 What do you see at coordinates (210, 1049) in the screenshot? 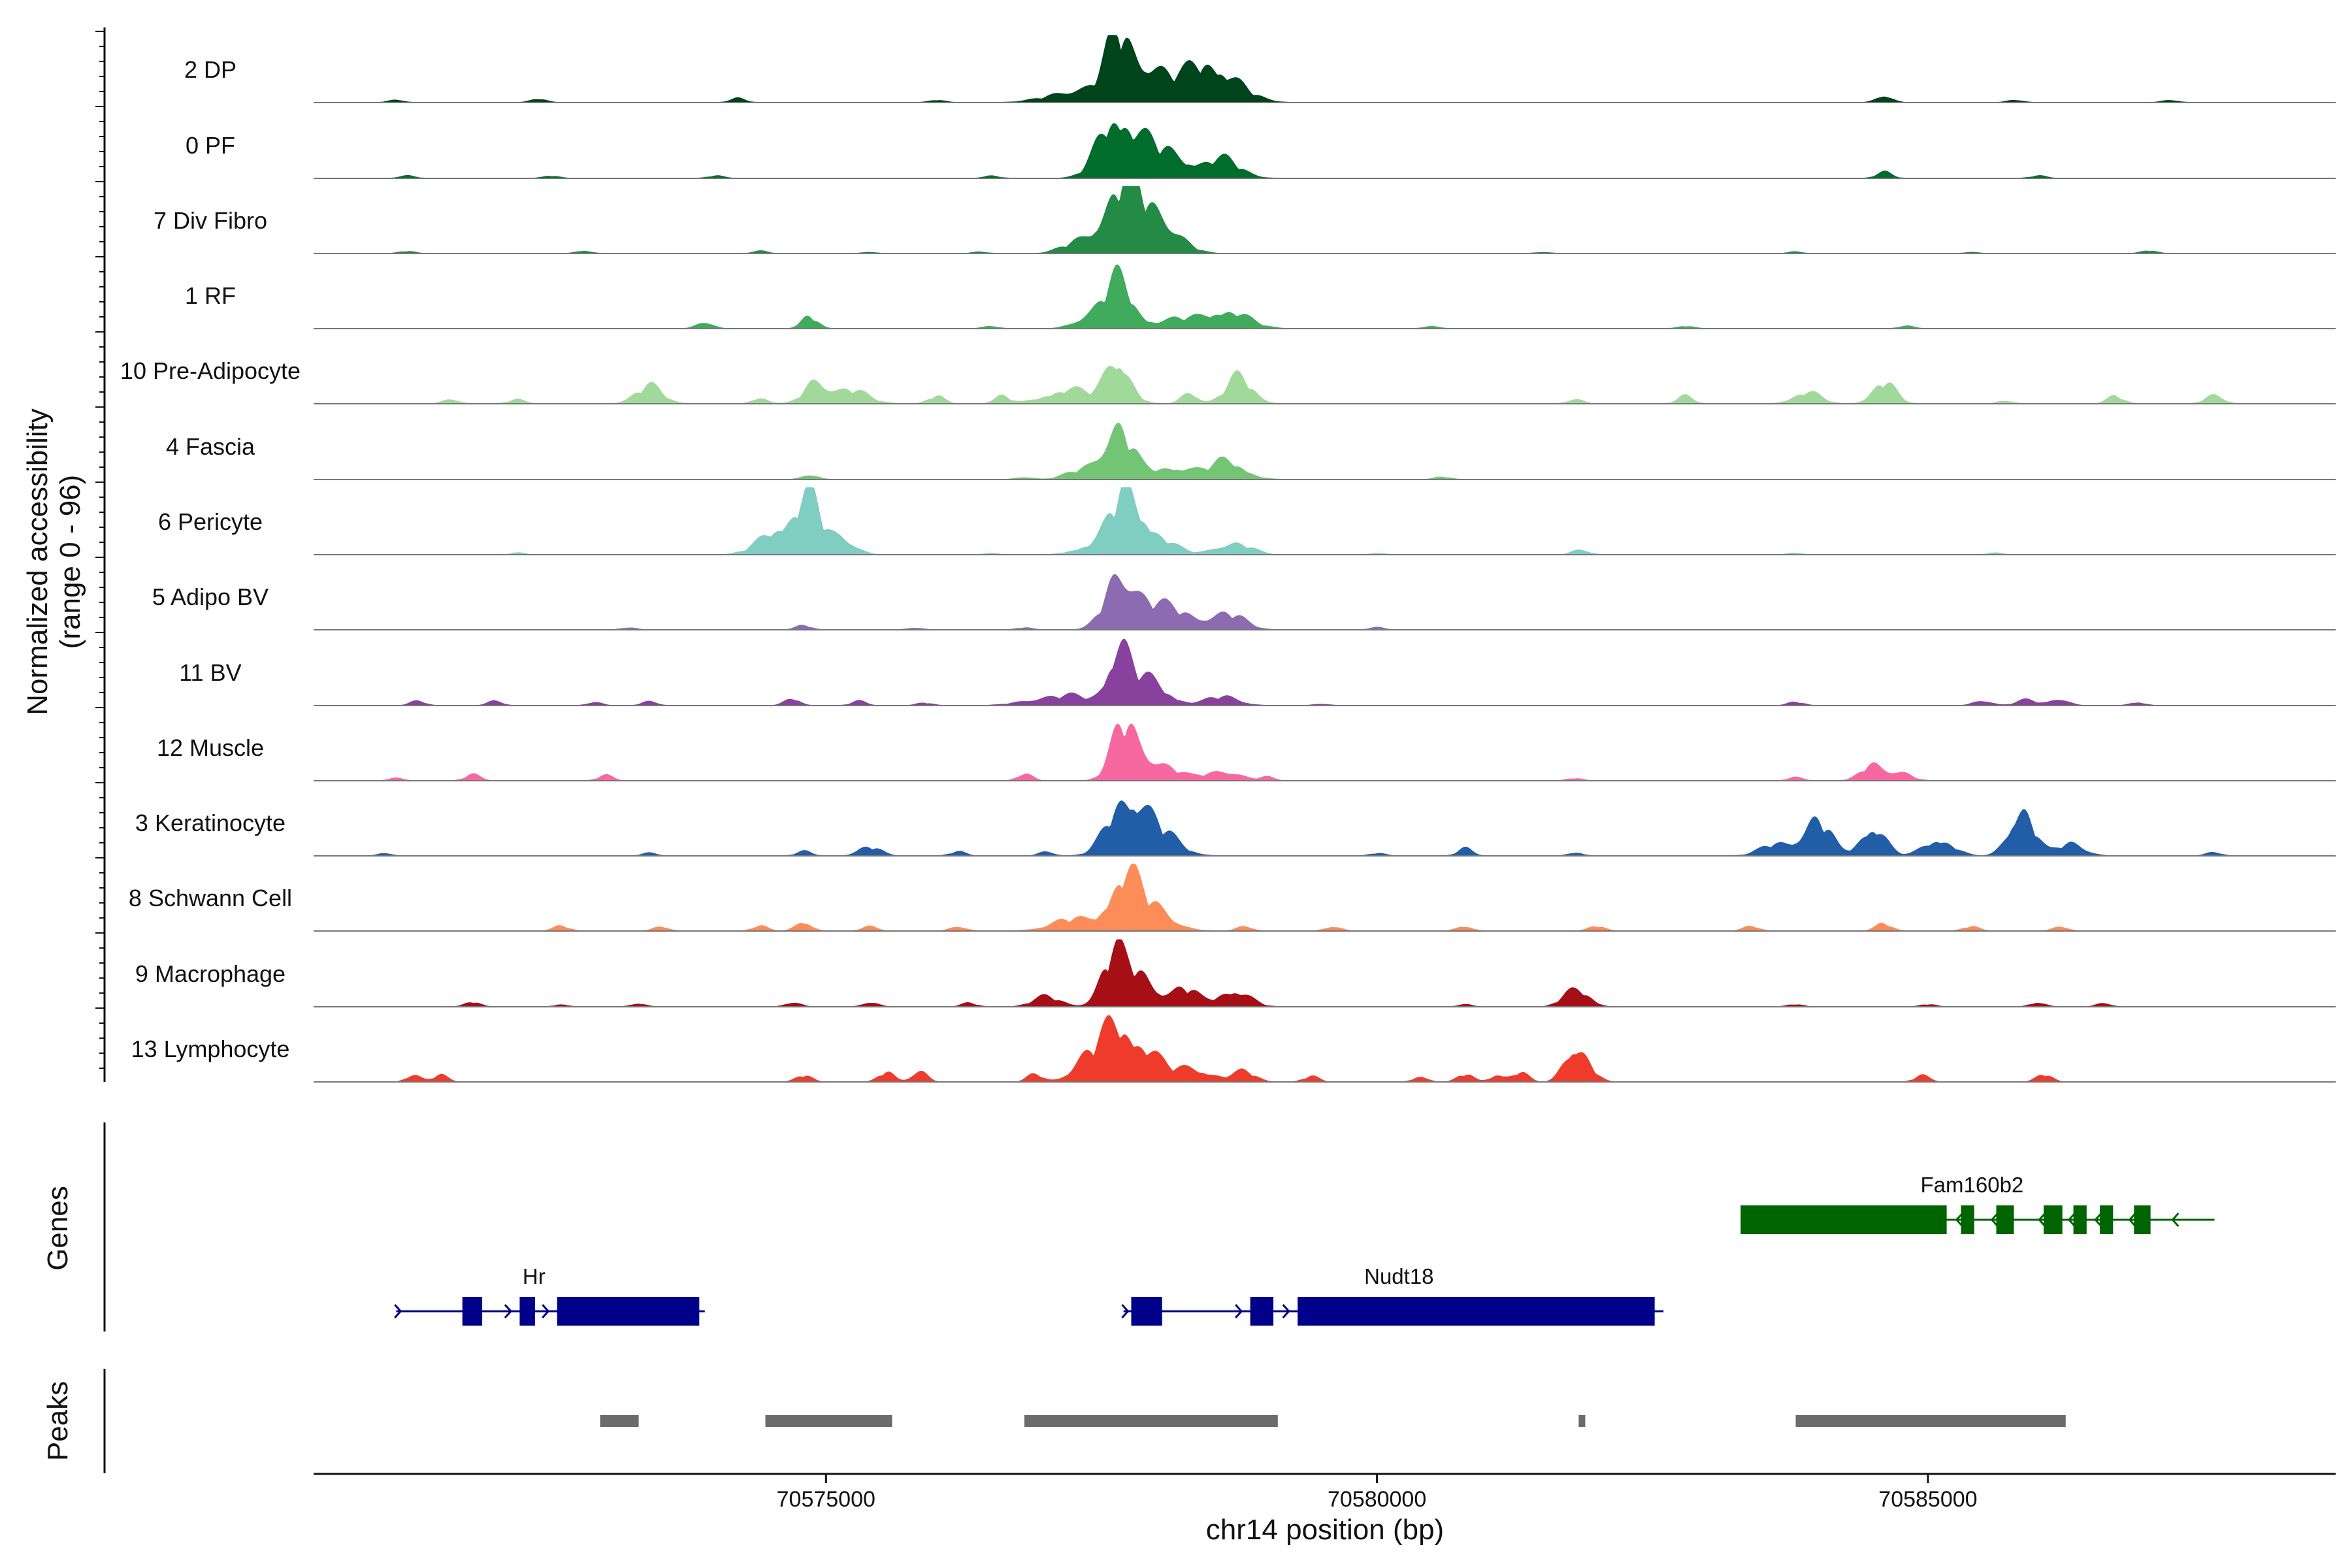
I see `track-label: 13 Lymphocyte` at bounding box center [210, 1049].